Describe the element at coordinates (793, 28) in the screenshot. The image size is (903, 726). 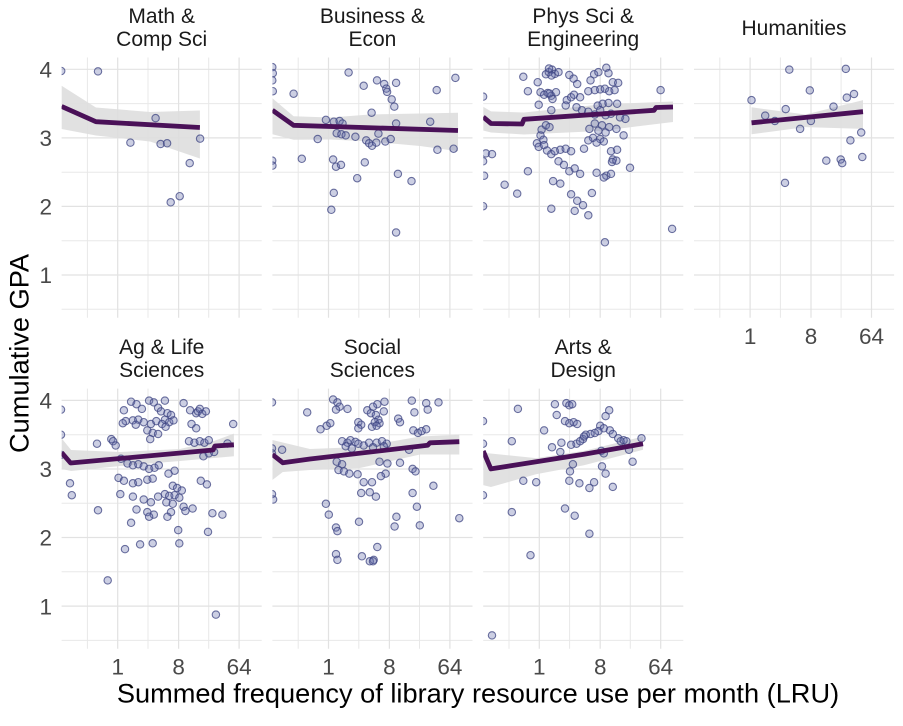
I see `svg-text: Humanities` at that location.